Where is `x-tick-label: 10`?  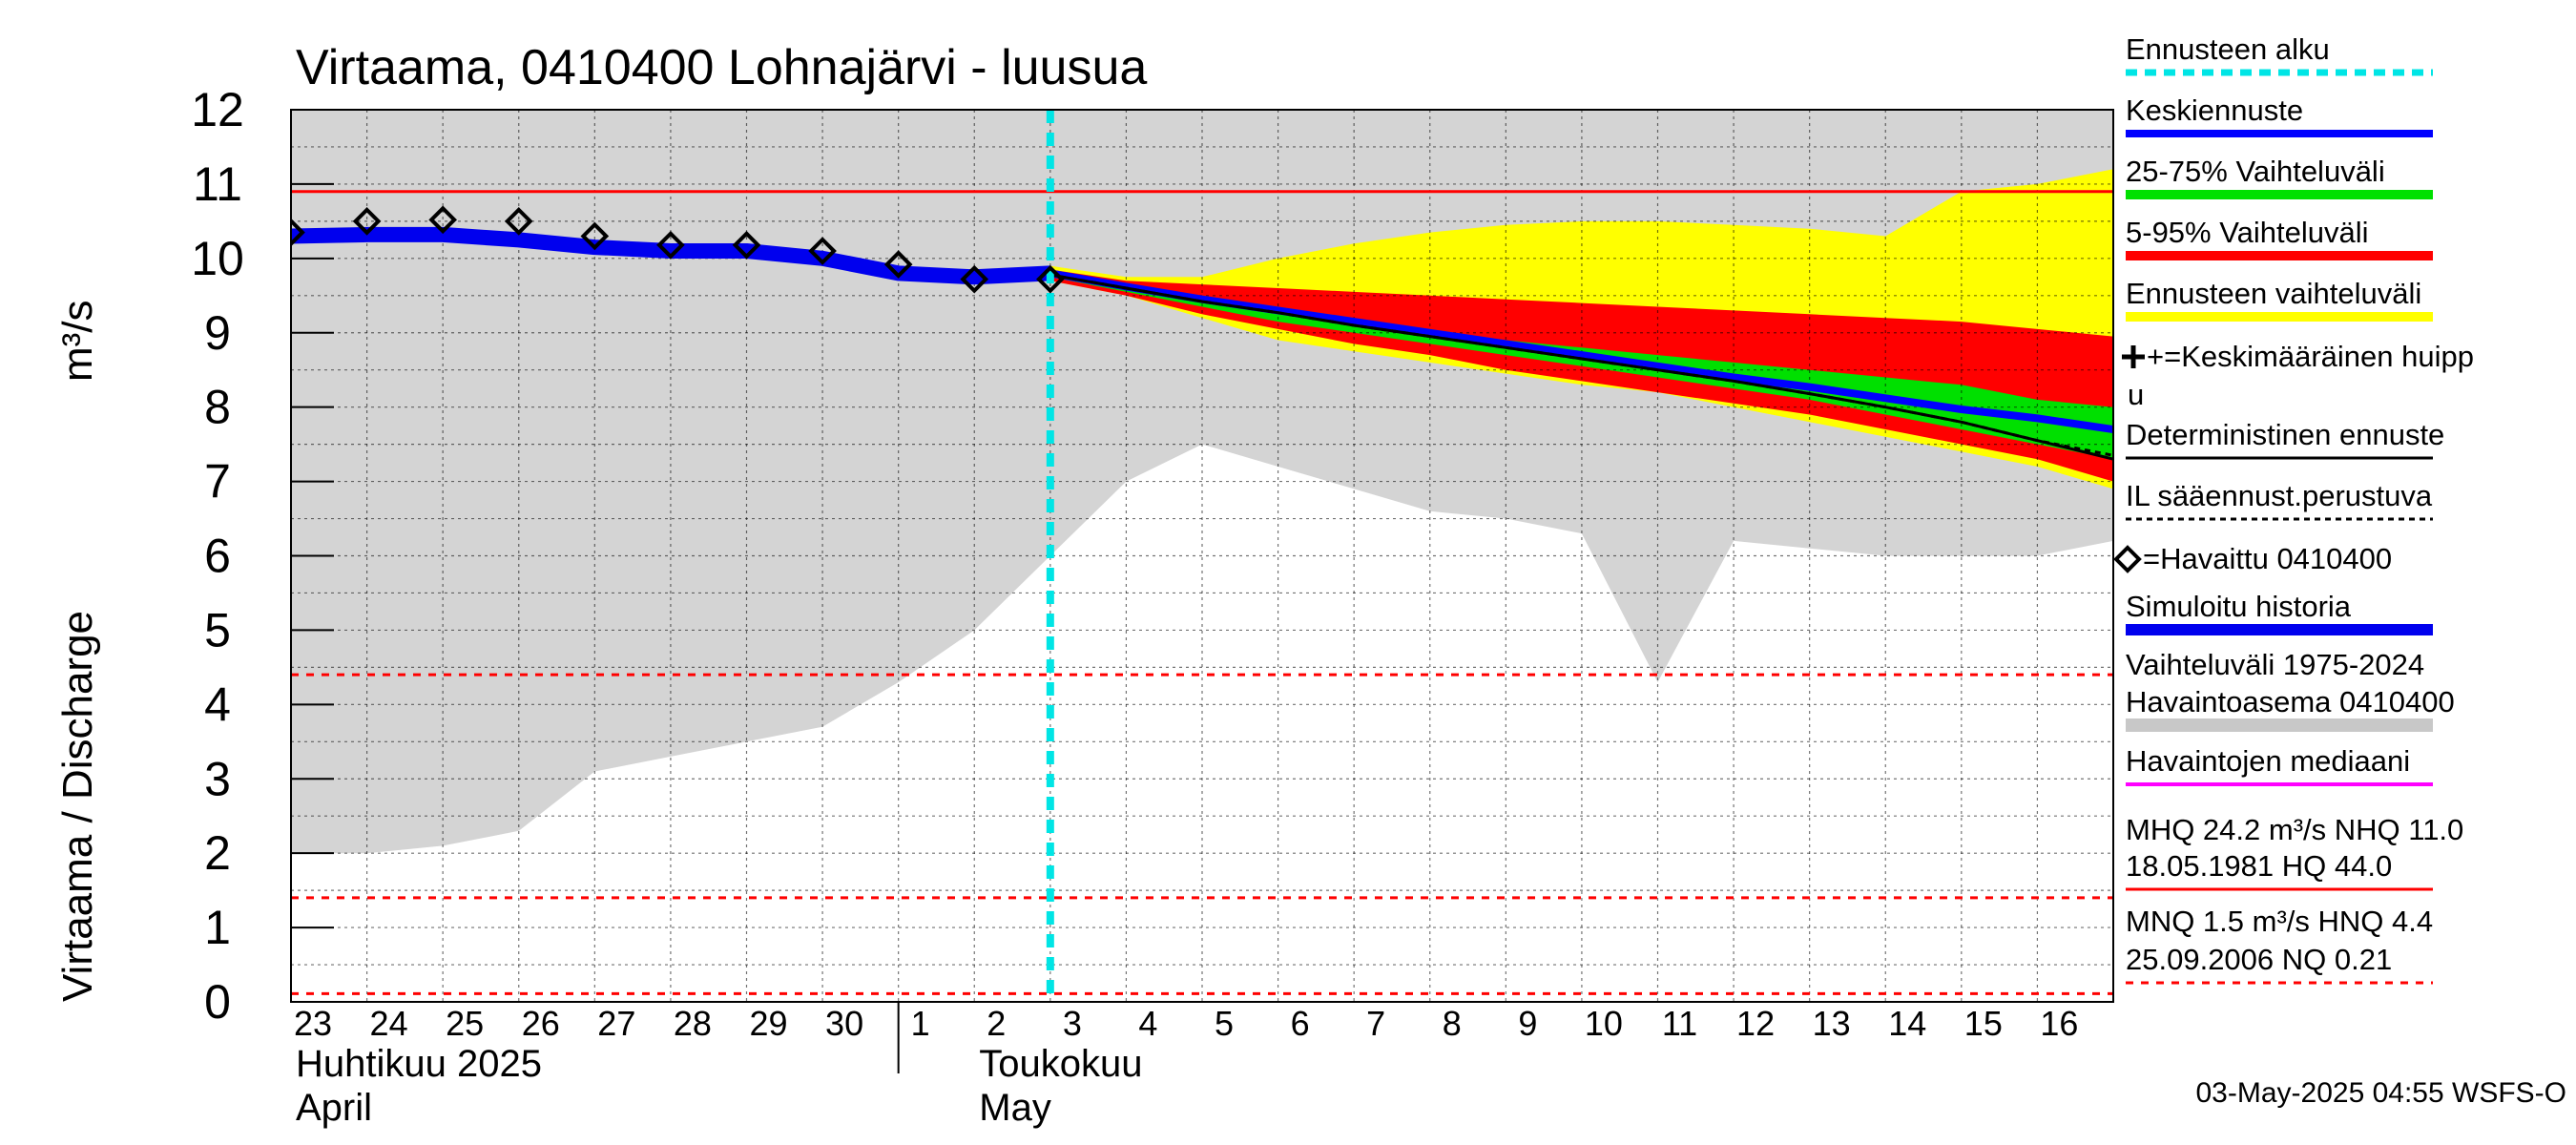 x-tick-label: 10 is located at coordinates (1604, 1023).